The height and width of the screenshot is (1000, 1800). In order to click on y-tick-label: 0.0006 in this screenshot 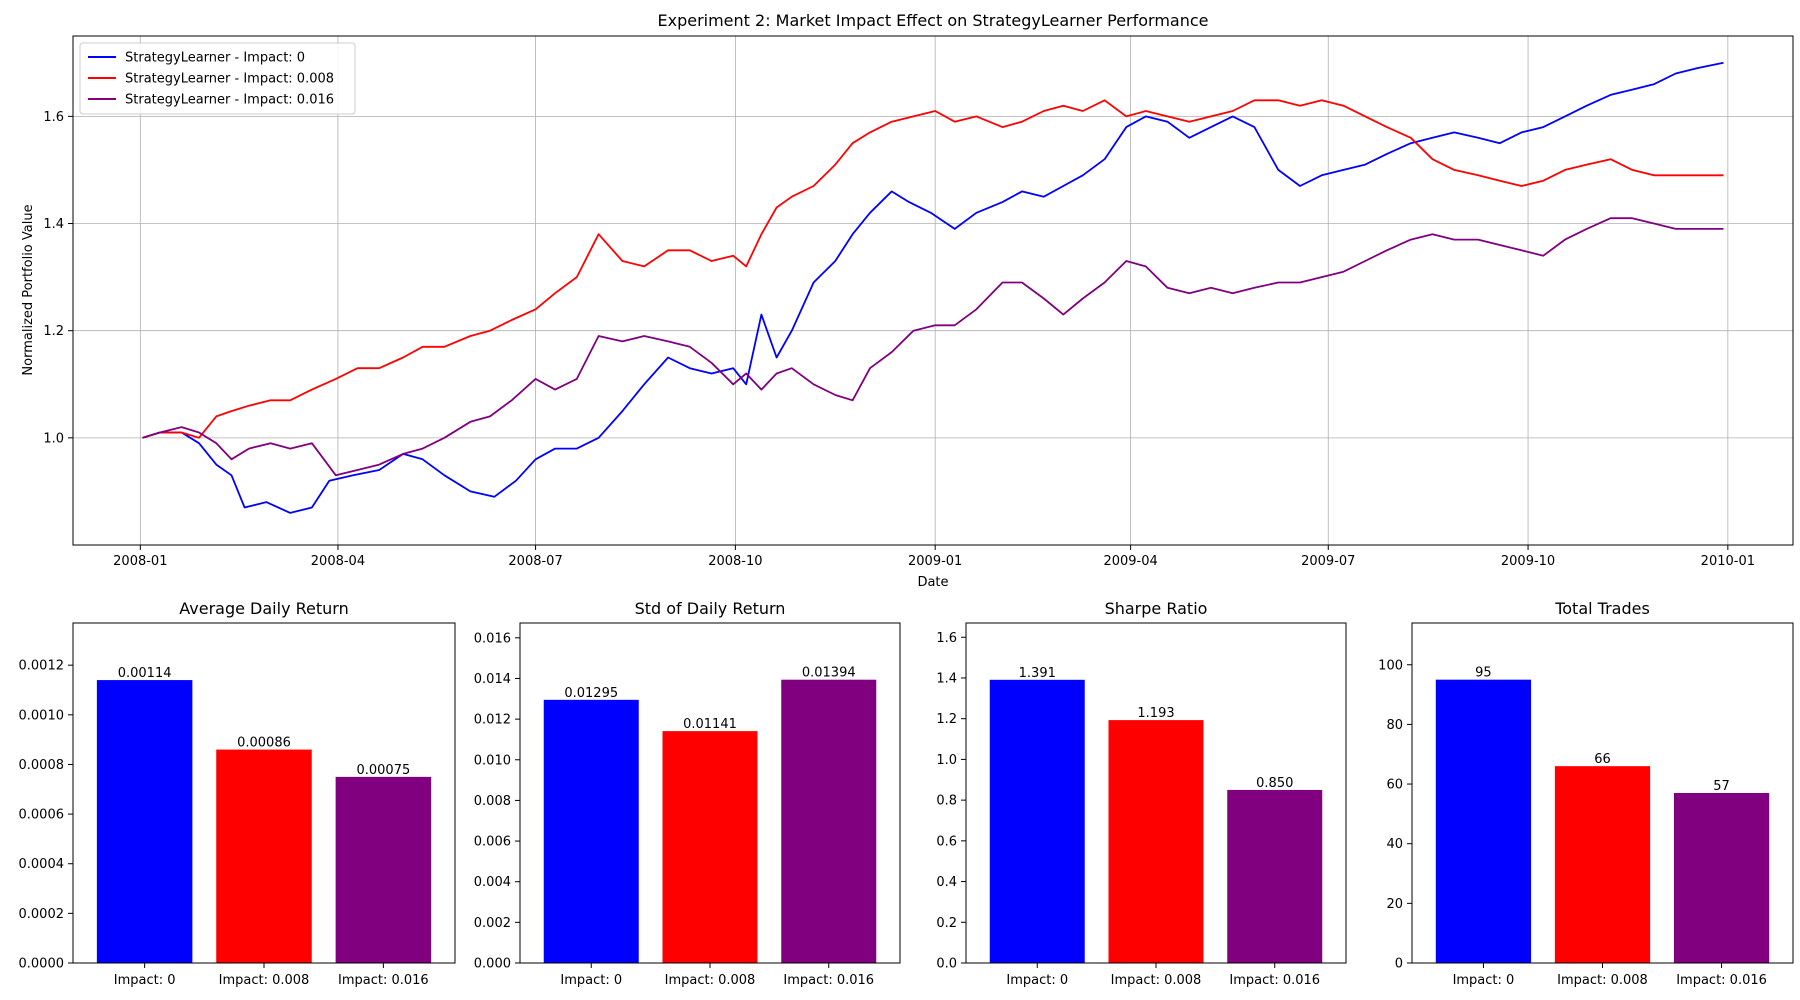, I will do `click(42, 815)`.